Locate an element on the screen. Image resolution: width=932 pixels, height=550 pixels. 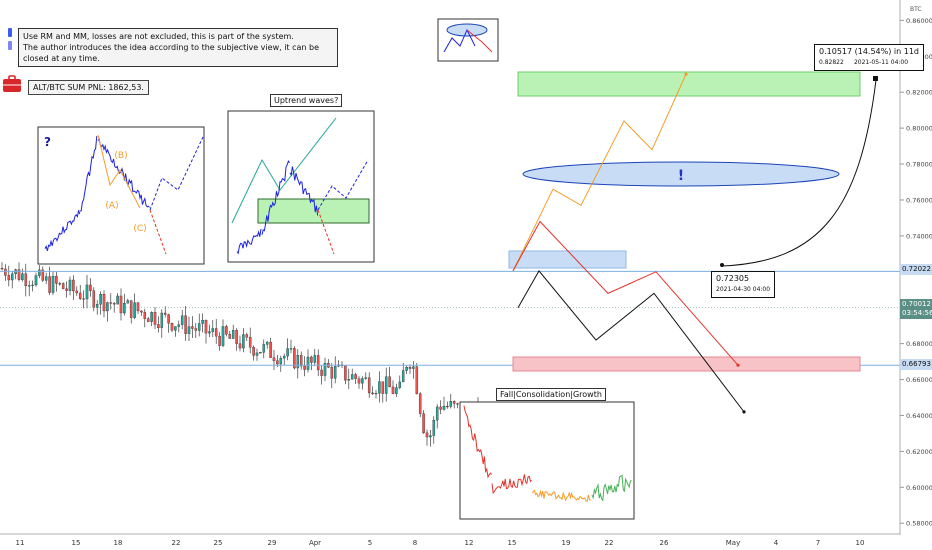
abc-blue-peak is located at coordinates (88, 174).